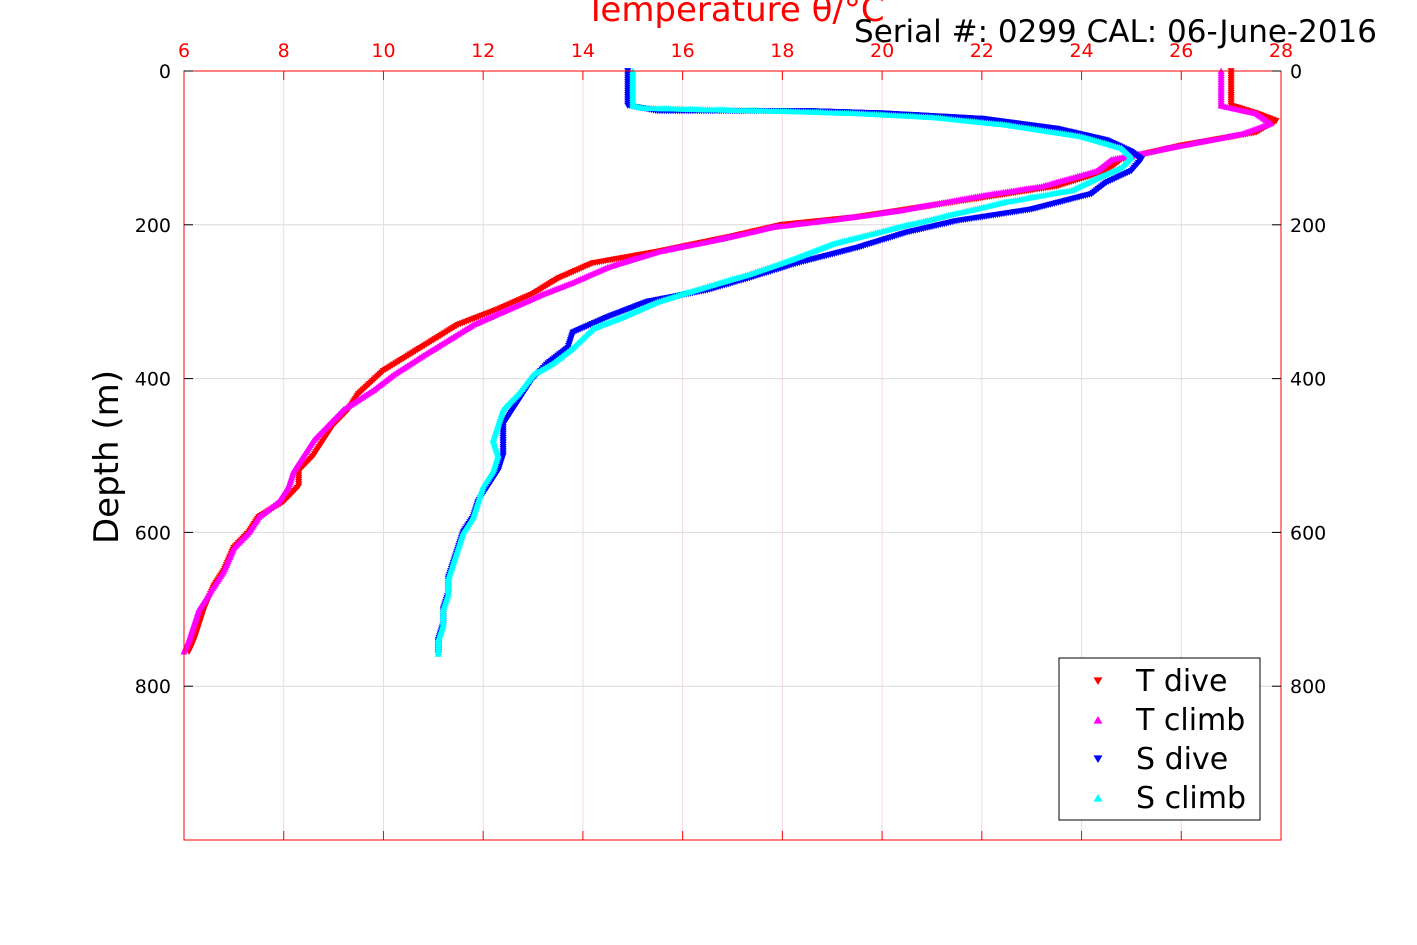  What do you see at coordinates (1181, 681) in the screenshot?
I see `legend-label: T dive` at bounding box center [1181, 681].